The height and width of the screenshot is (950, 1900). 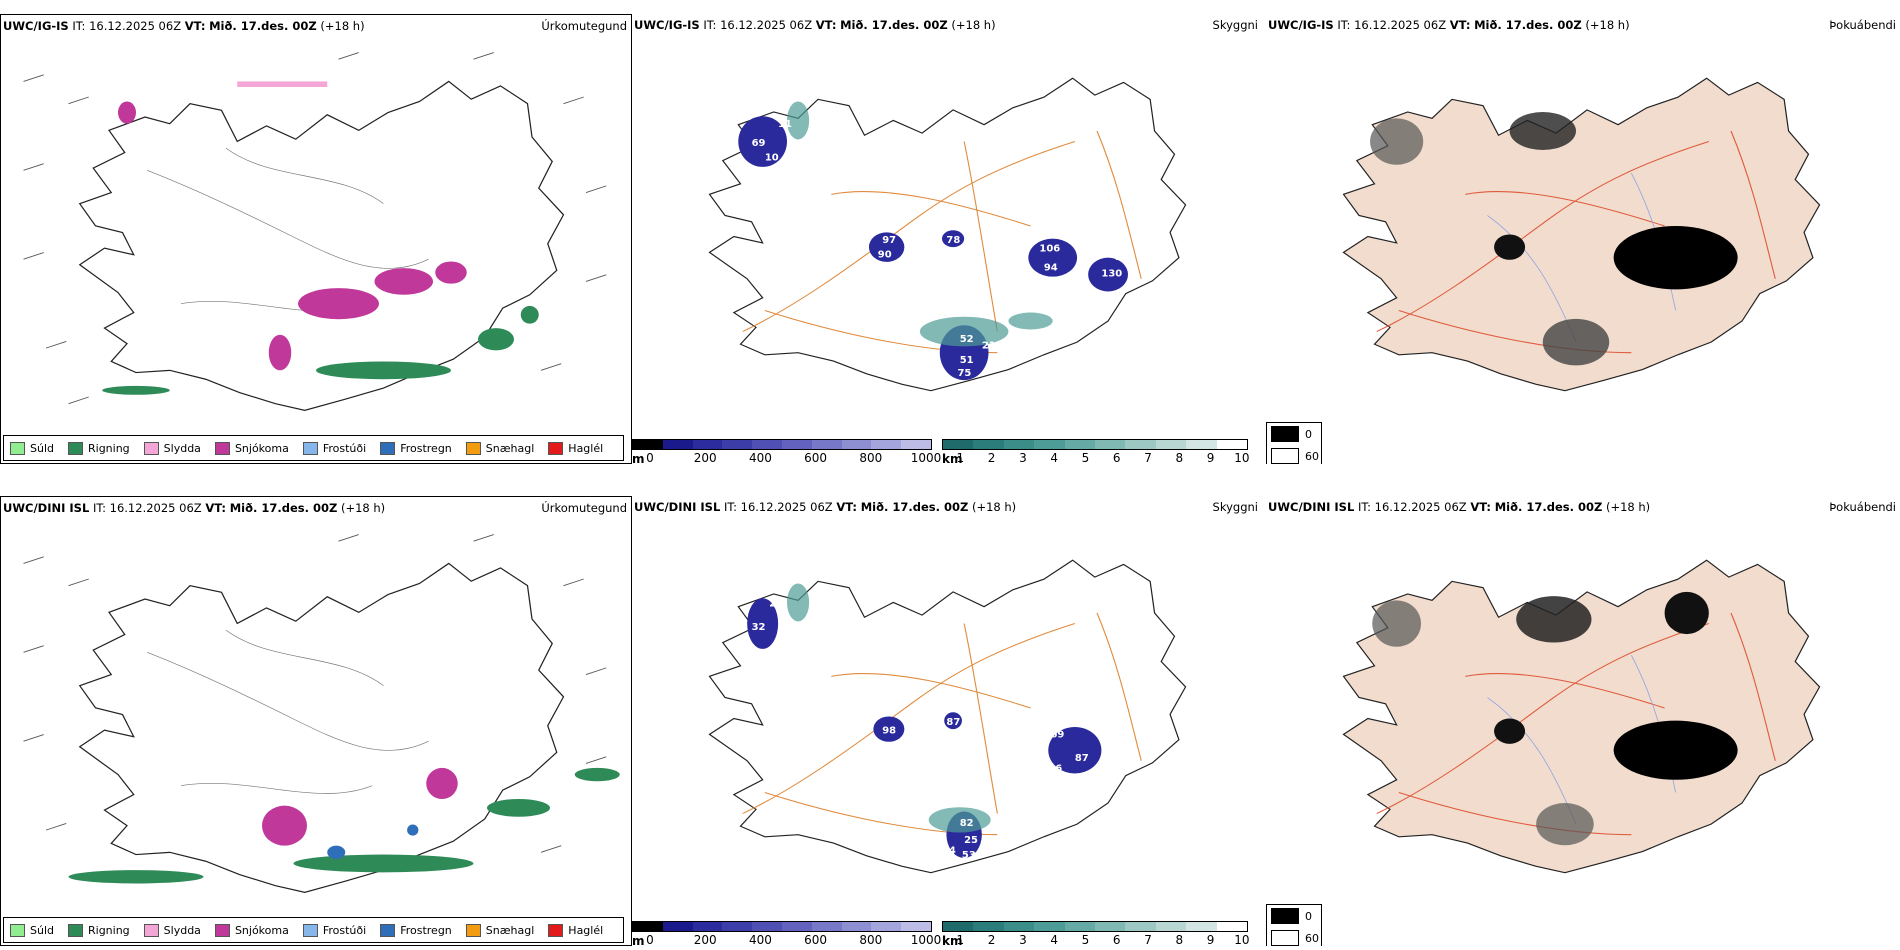 I want to click on ceiling-value-label: 82, so click(x=967, y=823).